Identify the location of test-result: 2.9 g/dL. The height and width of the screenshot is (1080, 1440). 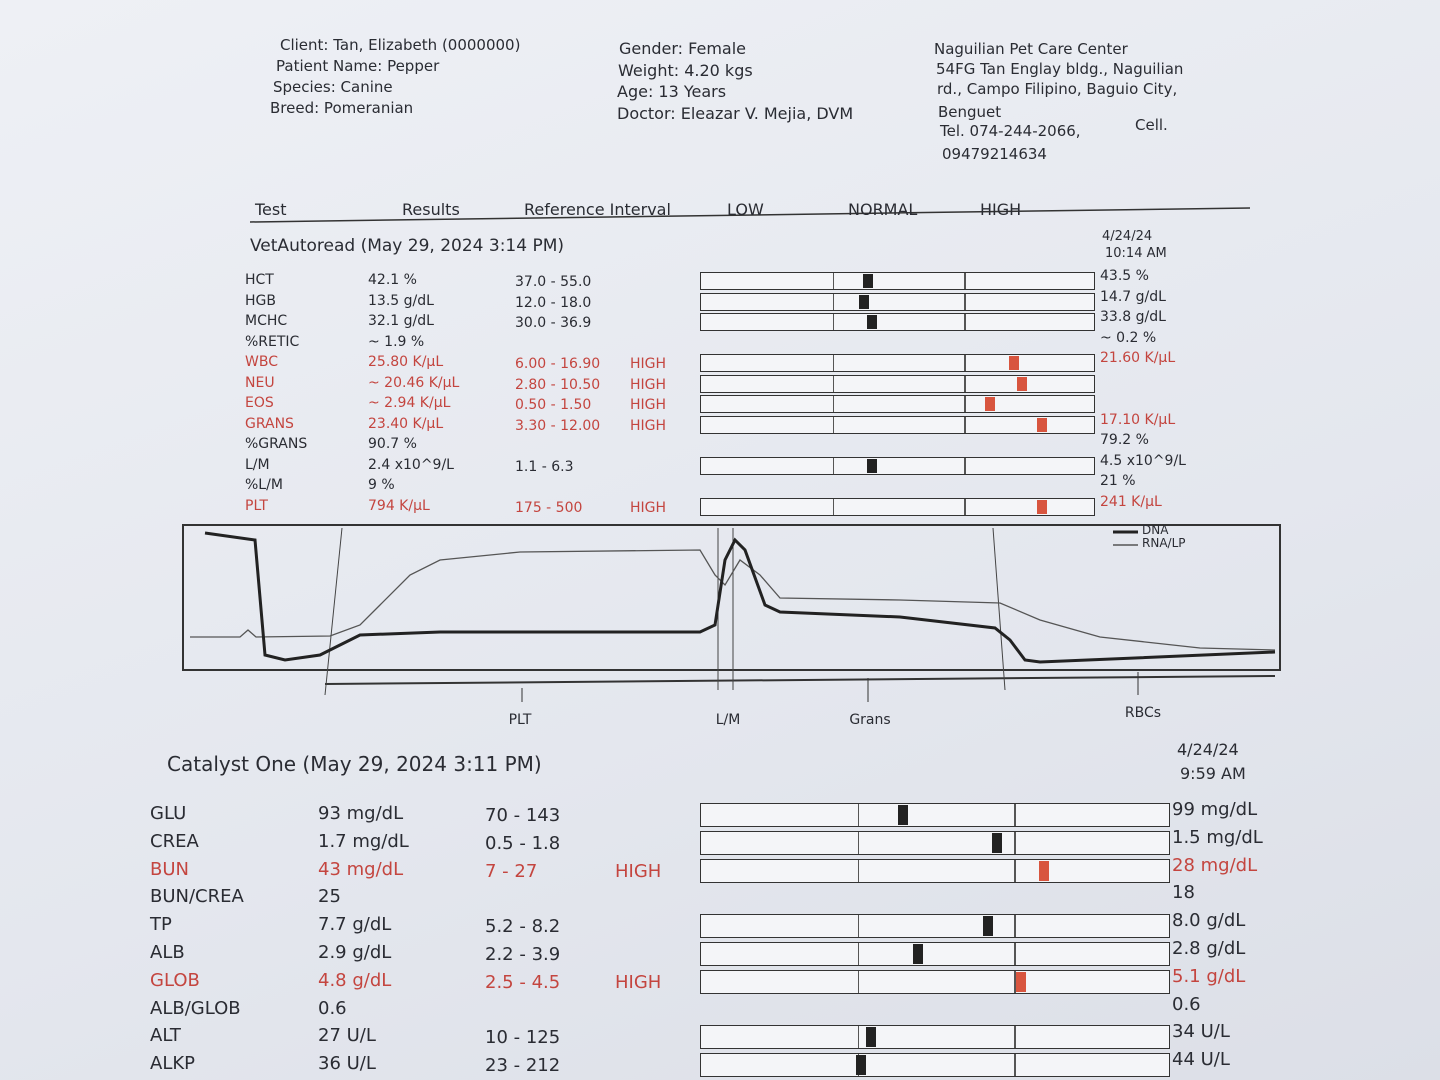
(355, 952).